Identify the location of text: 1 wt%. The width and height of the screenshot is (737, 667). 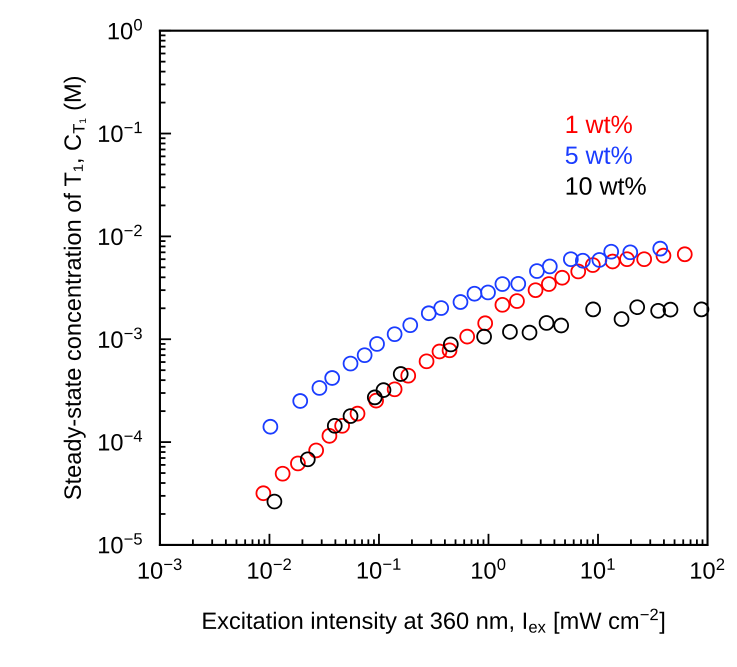
(599, 125).